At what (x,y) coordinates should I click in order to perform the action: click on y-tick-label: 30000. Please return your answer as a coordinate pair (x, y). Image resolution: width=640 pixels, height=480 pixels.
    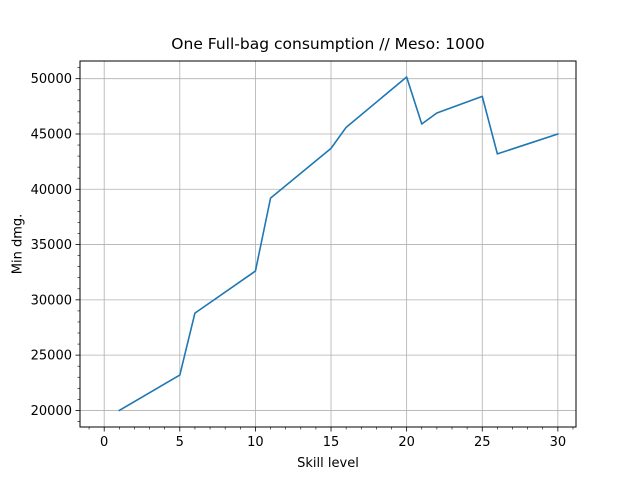
    Looking at the image, I should click on (51, 300).